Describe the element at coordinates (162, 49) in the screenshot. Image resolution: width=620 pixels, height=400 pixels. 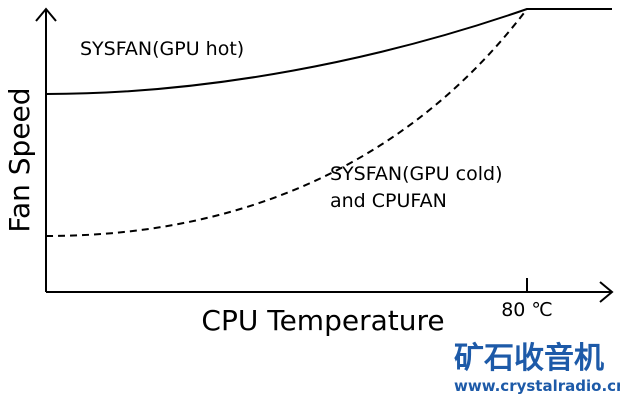
I see `curve-label: SYSFAN(GPU hot)` at that location.